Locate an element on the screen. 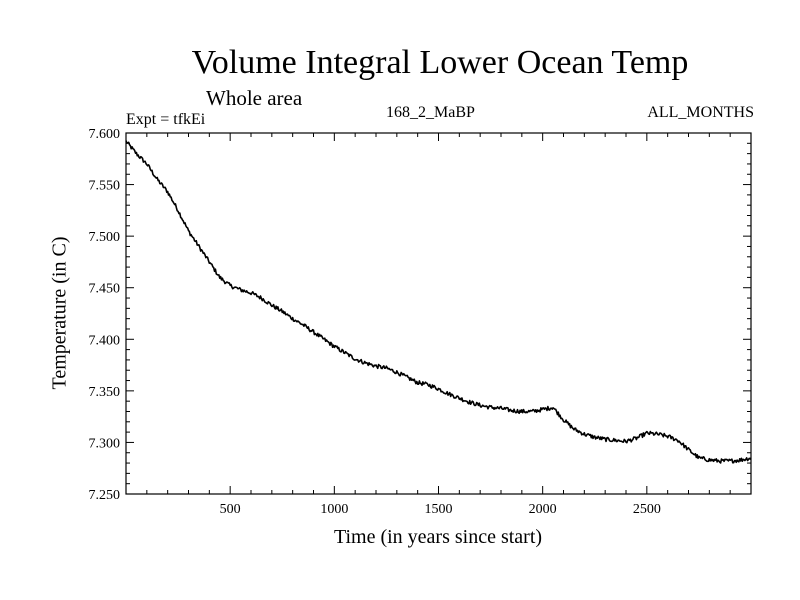 Image resolution: width=800 pixels, height=600 pixels. x-tick-label: 2500 is located at coordinates (647, 509).